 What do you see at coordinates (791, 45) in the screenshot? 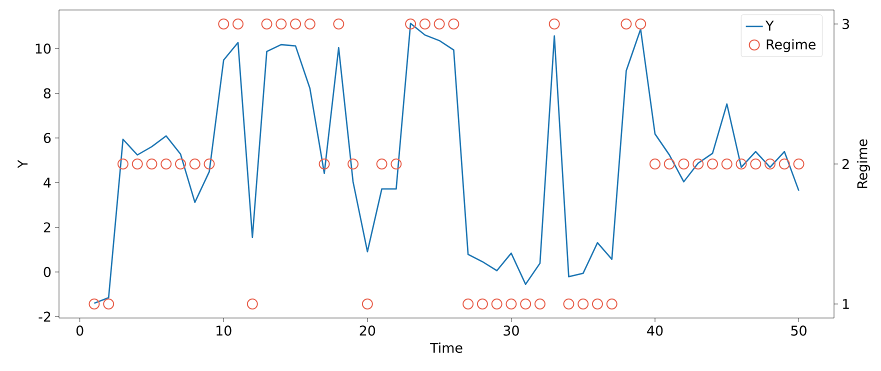
I see `legend-label: Regime` at bounding box center [791, 45].